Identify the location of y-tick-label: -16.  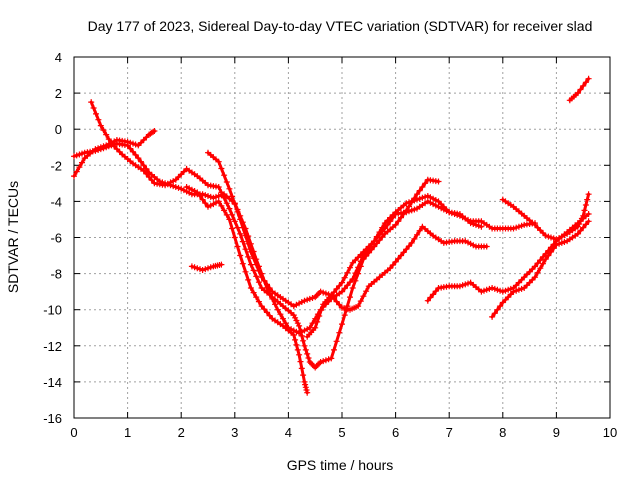
(52, 418).